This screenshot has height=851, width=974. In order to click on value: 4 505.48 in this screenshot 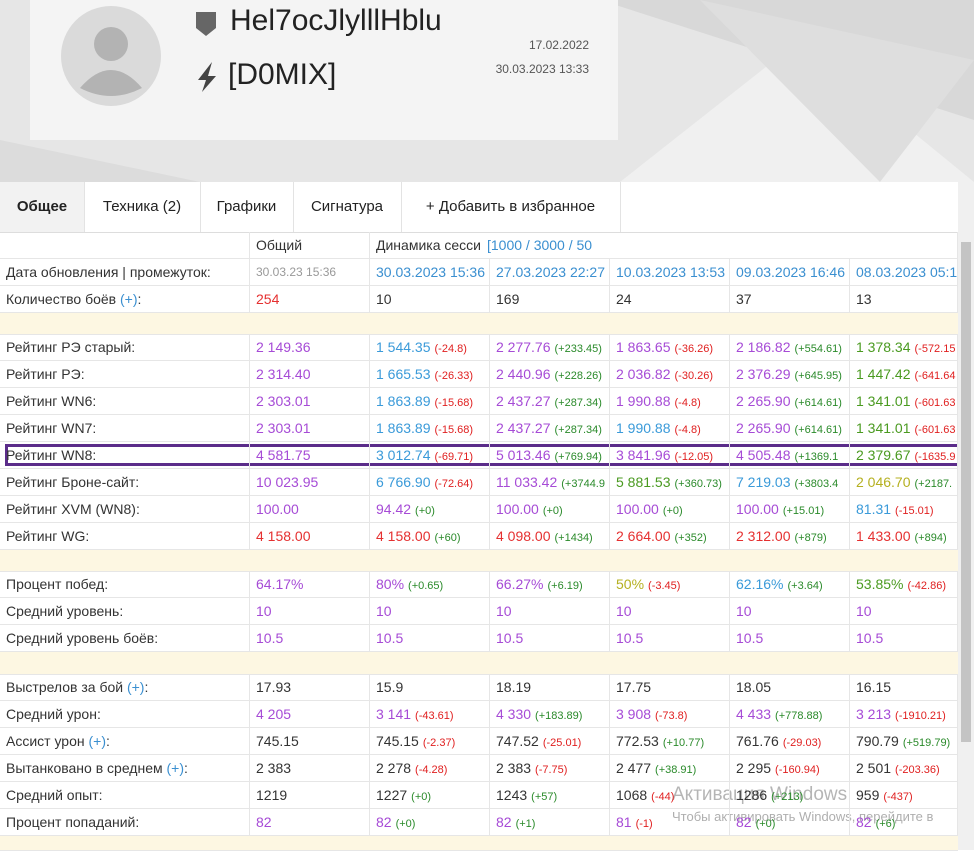, I will do `click(763, 455)`.